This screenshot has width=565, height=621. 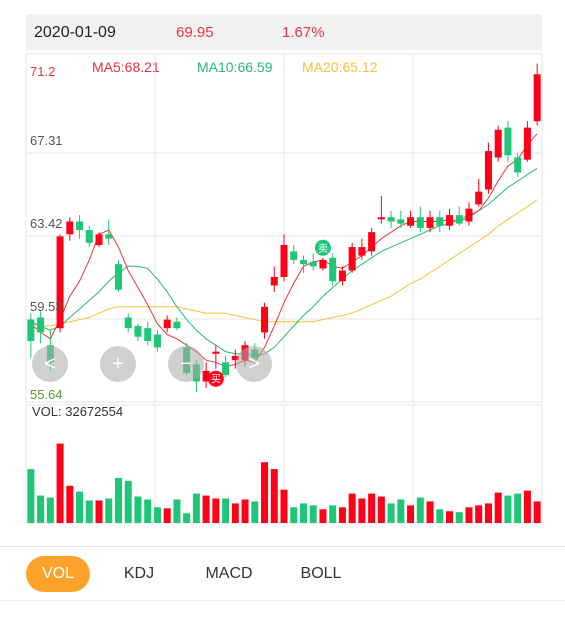 I want to click on sell-marker-text: 卖, so click(x=323, y=249).